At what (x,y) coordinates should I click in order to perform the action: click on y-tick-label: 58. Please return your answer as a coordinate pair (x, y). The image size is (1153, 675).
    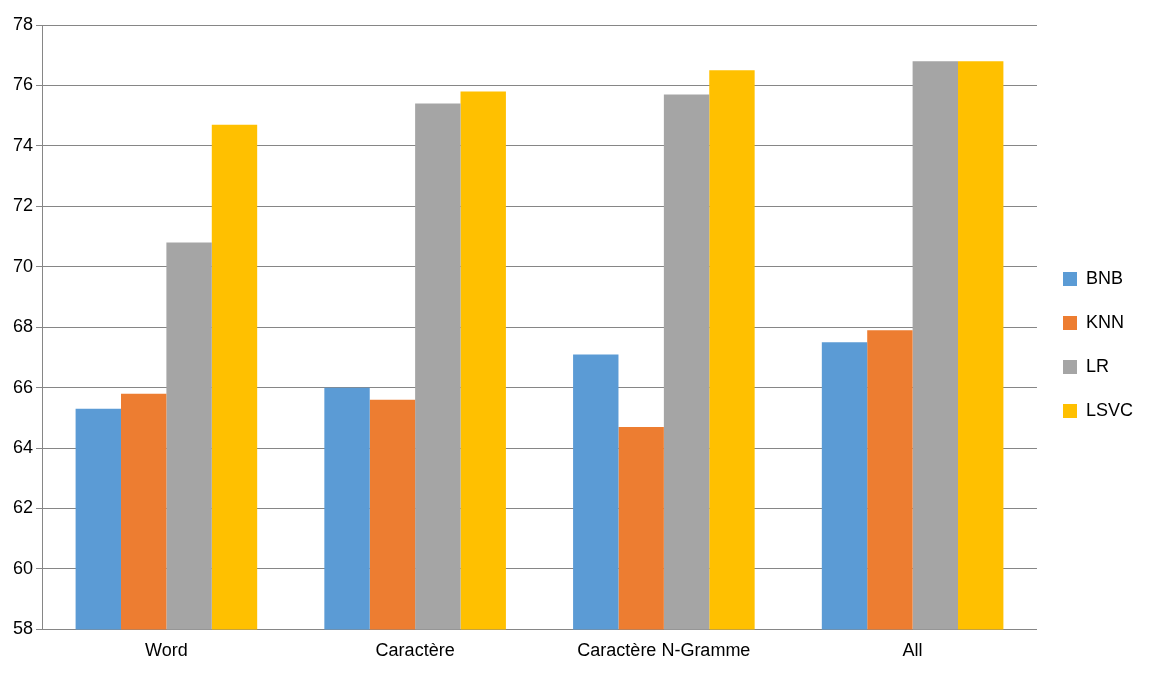
    Looking at the image, I should click on (23, 628).